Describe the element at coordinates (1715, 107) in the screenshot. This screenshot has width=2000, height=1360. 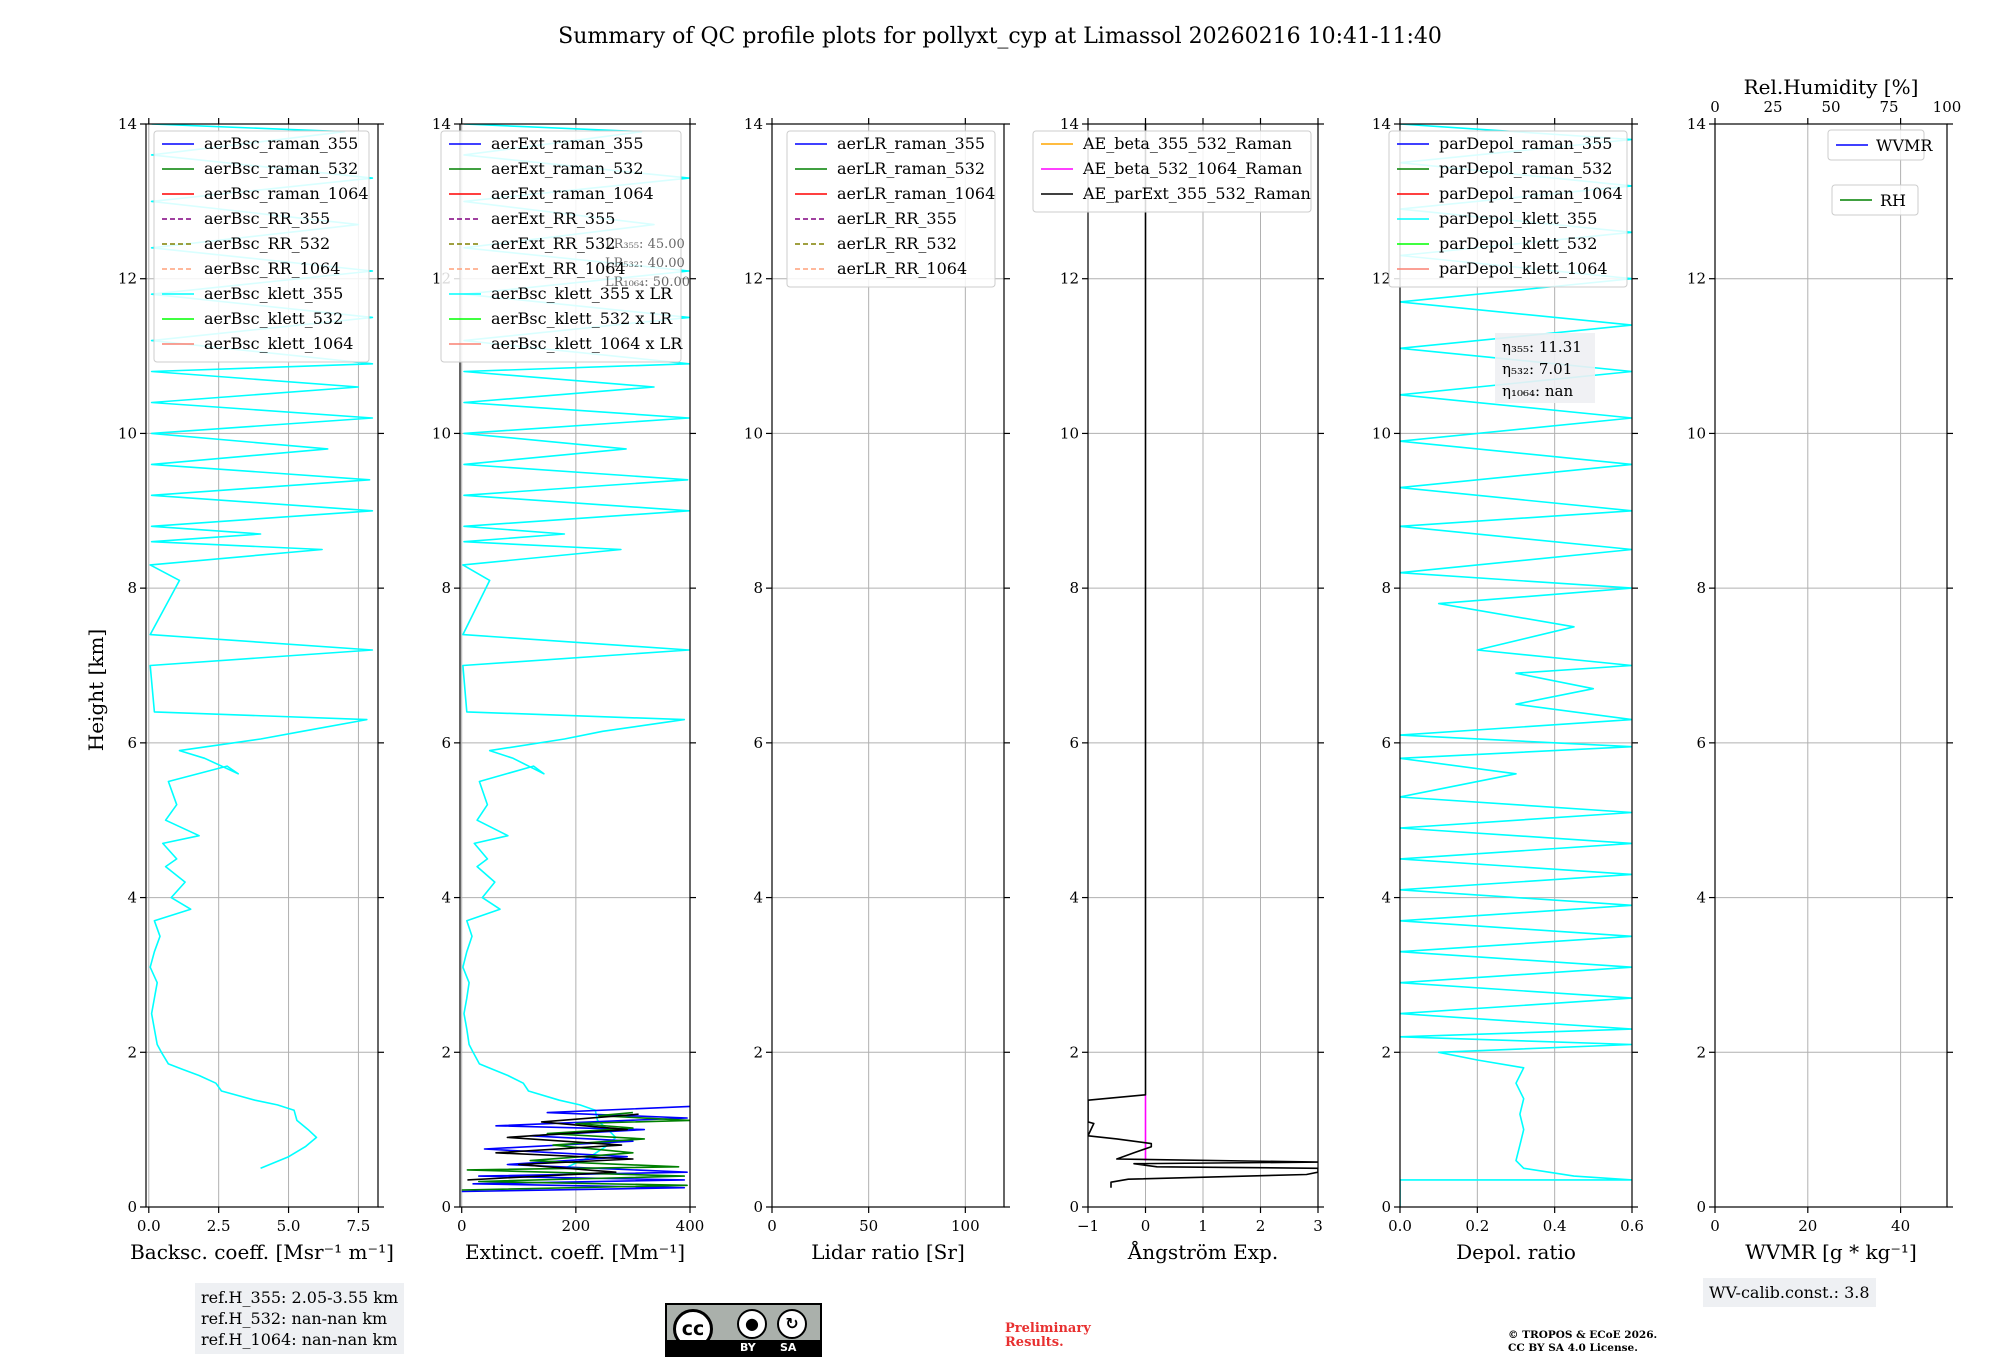
I see `x2-tick-label: 0` at that location.